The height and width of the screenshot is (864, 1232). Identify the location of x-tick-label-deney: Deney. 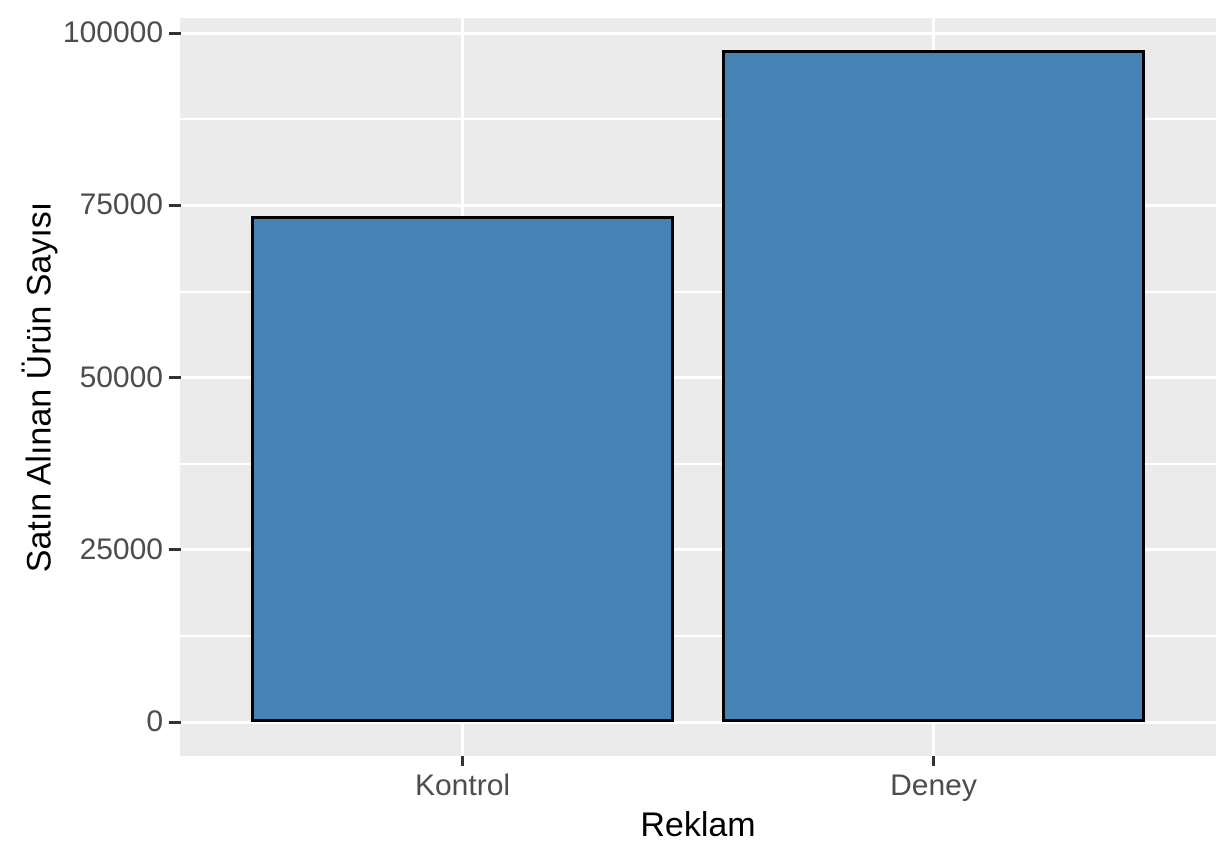
(933, 785).